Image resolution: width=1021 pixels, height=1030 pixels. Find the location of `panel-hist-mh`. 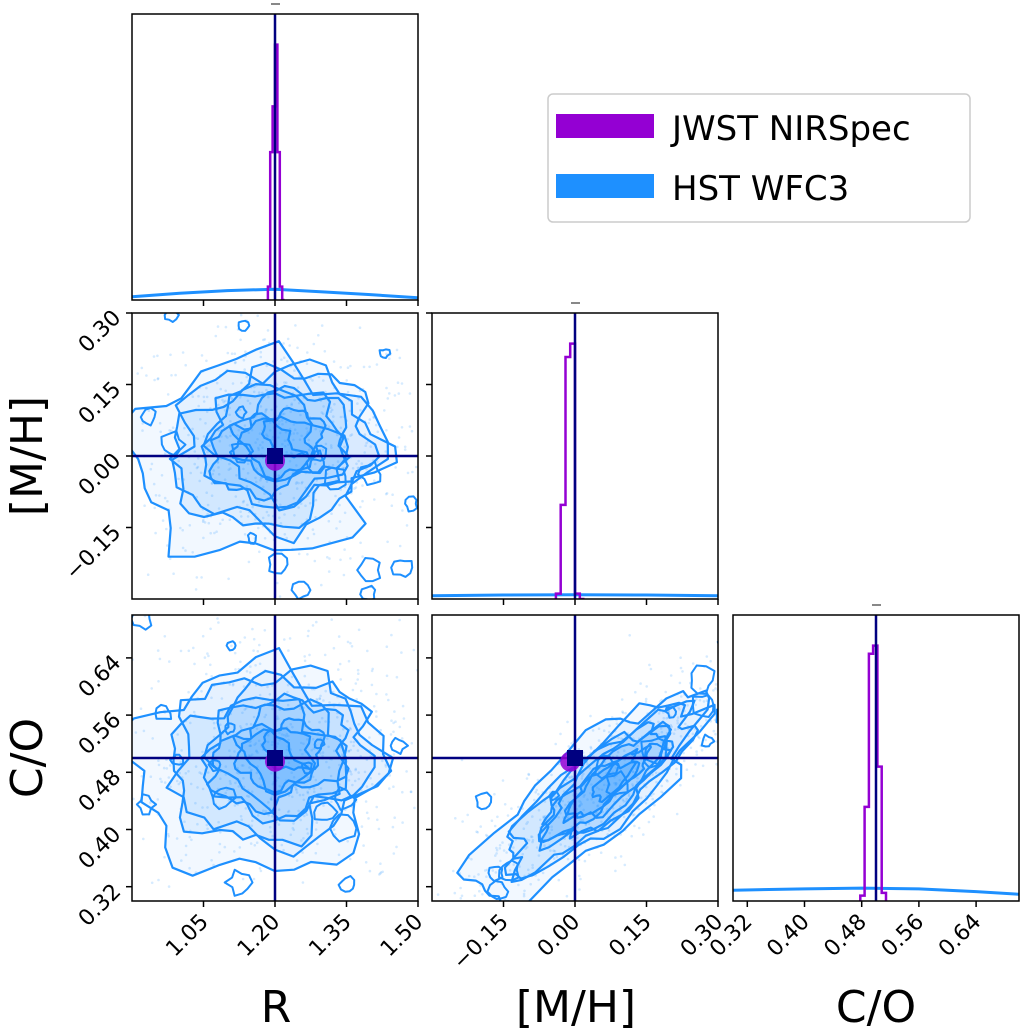

panel-hist-mh is located at coordinates (575, 456).